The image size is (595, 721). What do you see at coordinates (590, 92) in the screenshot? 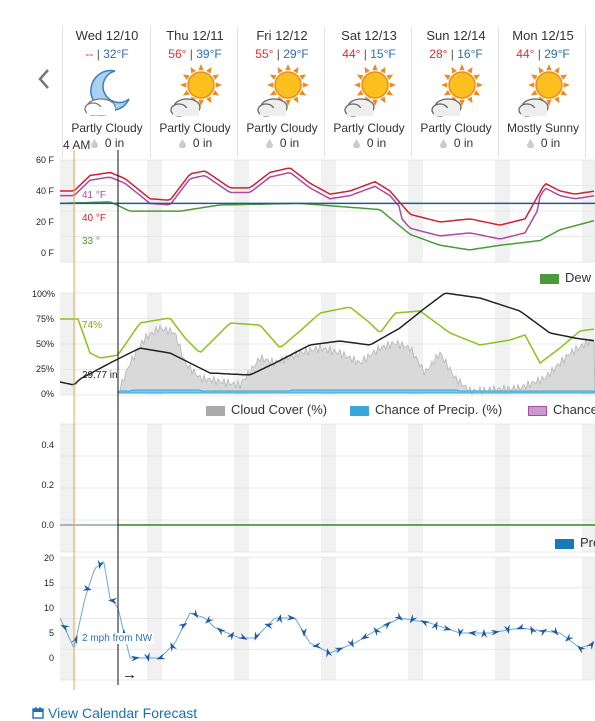
I see `next-day-column` at bounding box center [590, 92].